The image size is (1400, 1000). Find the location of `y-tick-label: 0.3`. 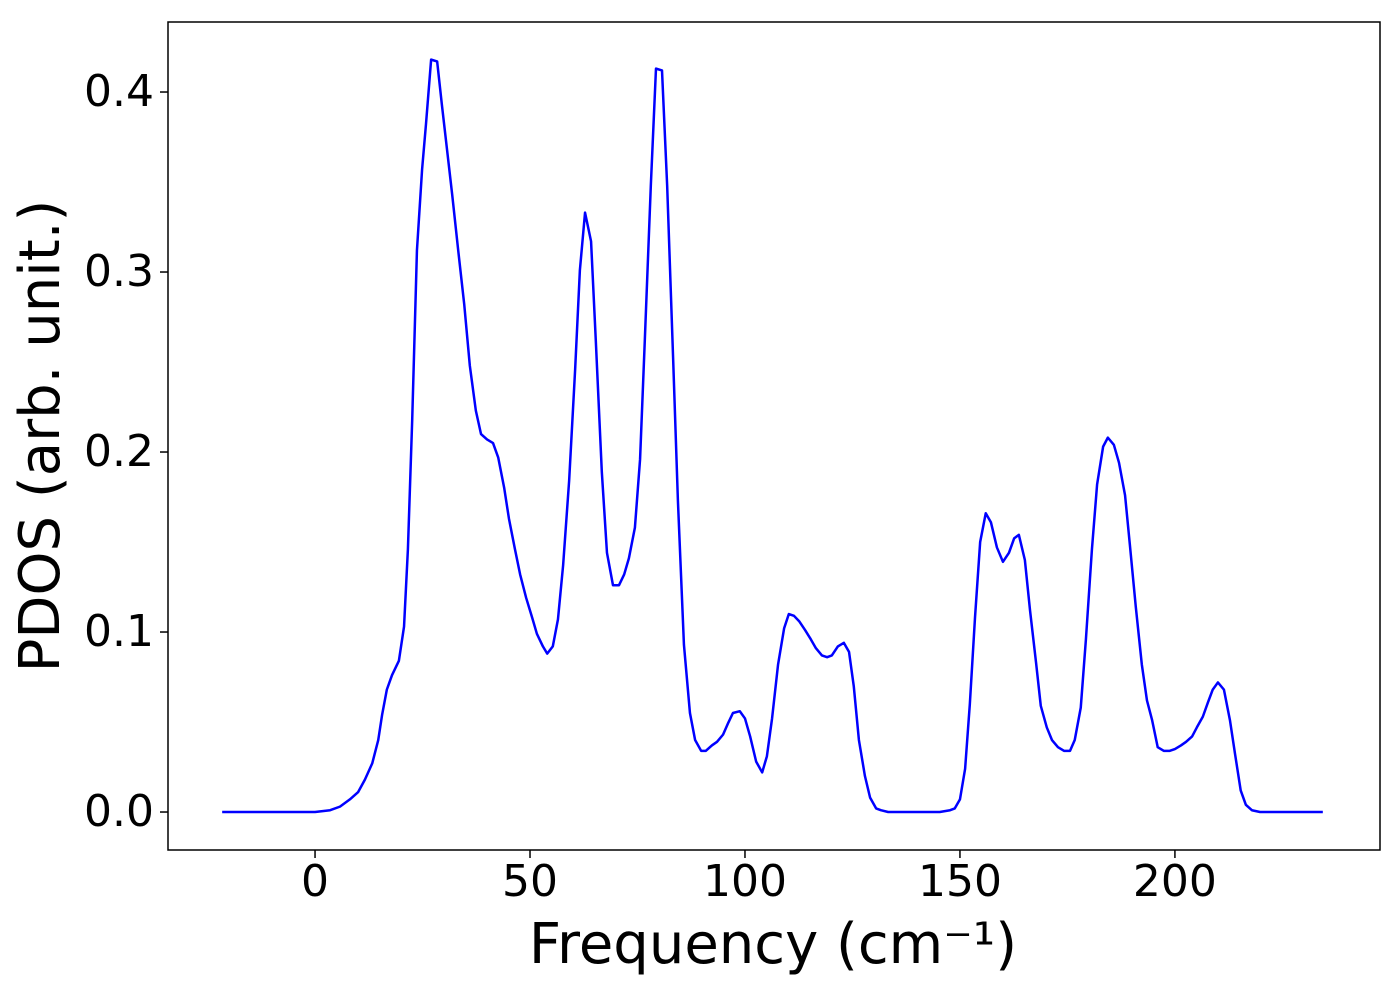

y-tick-label: 0.3 is located at coordinates (119, 271).